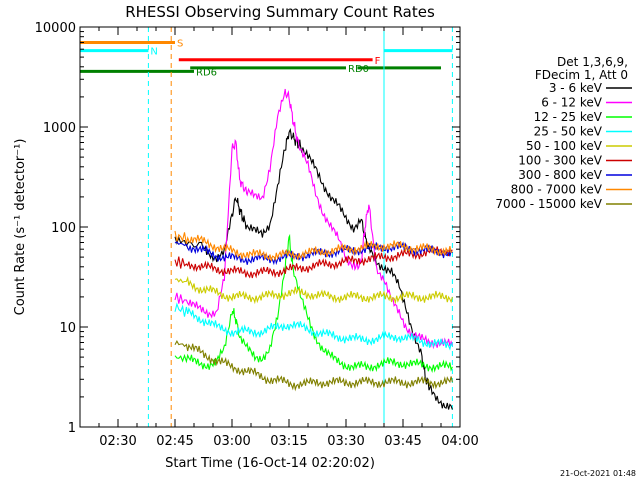  Describe the element at coordinates (153, 52) in the screenshot. I see `flag-label-n: N` at that location.